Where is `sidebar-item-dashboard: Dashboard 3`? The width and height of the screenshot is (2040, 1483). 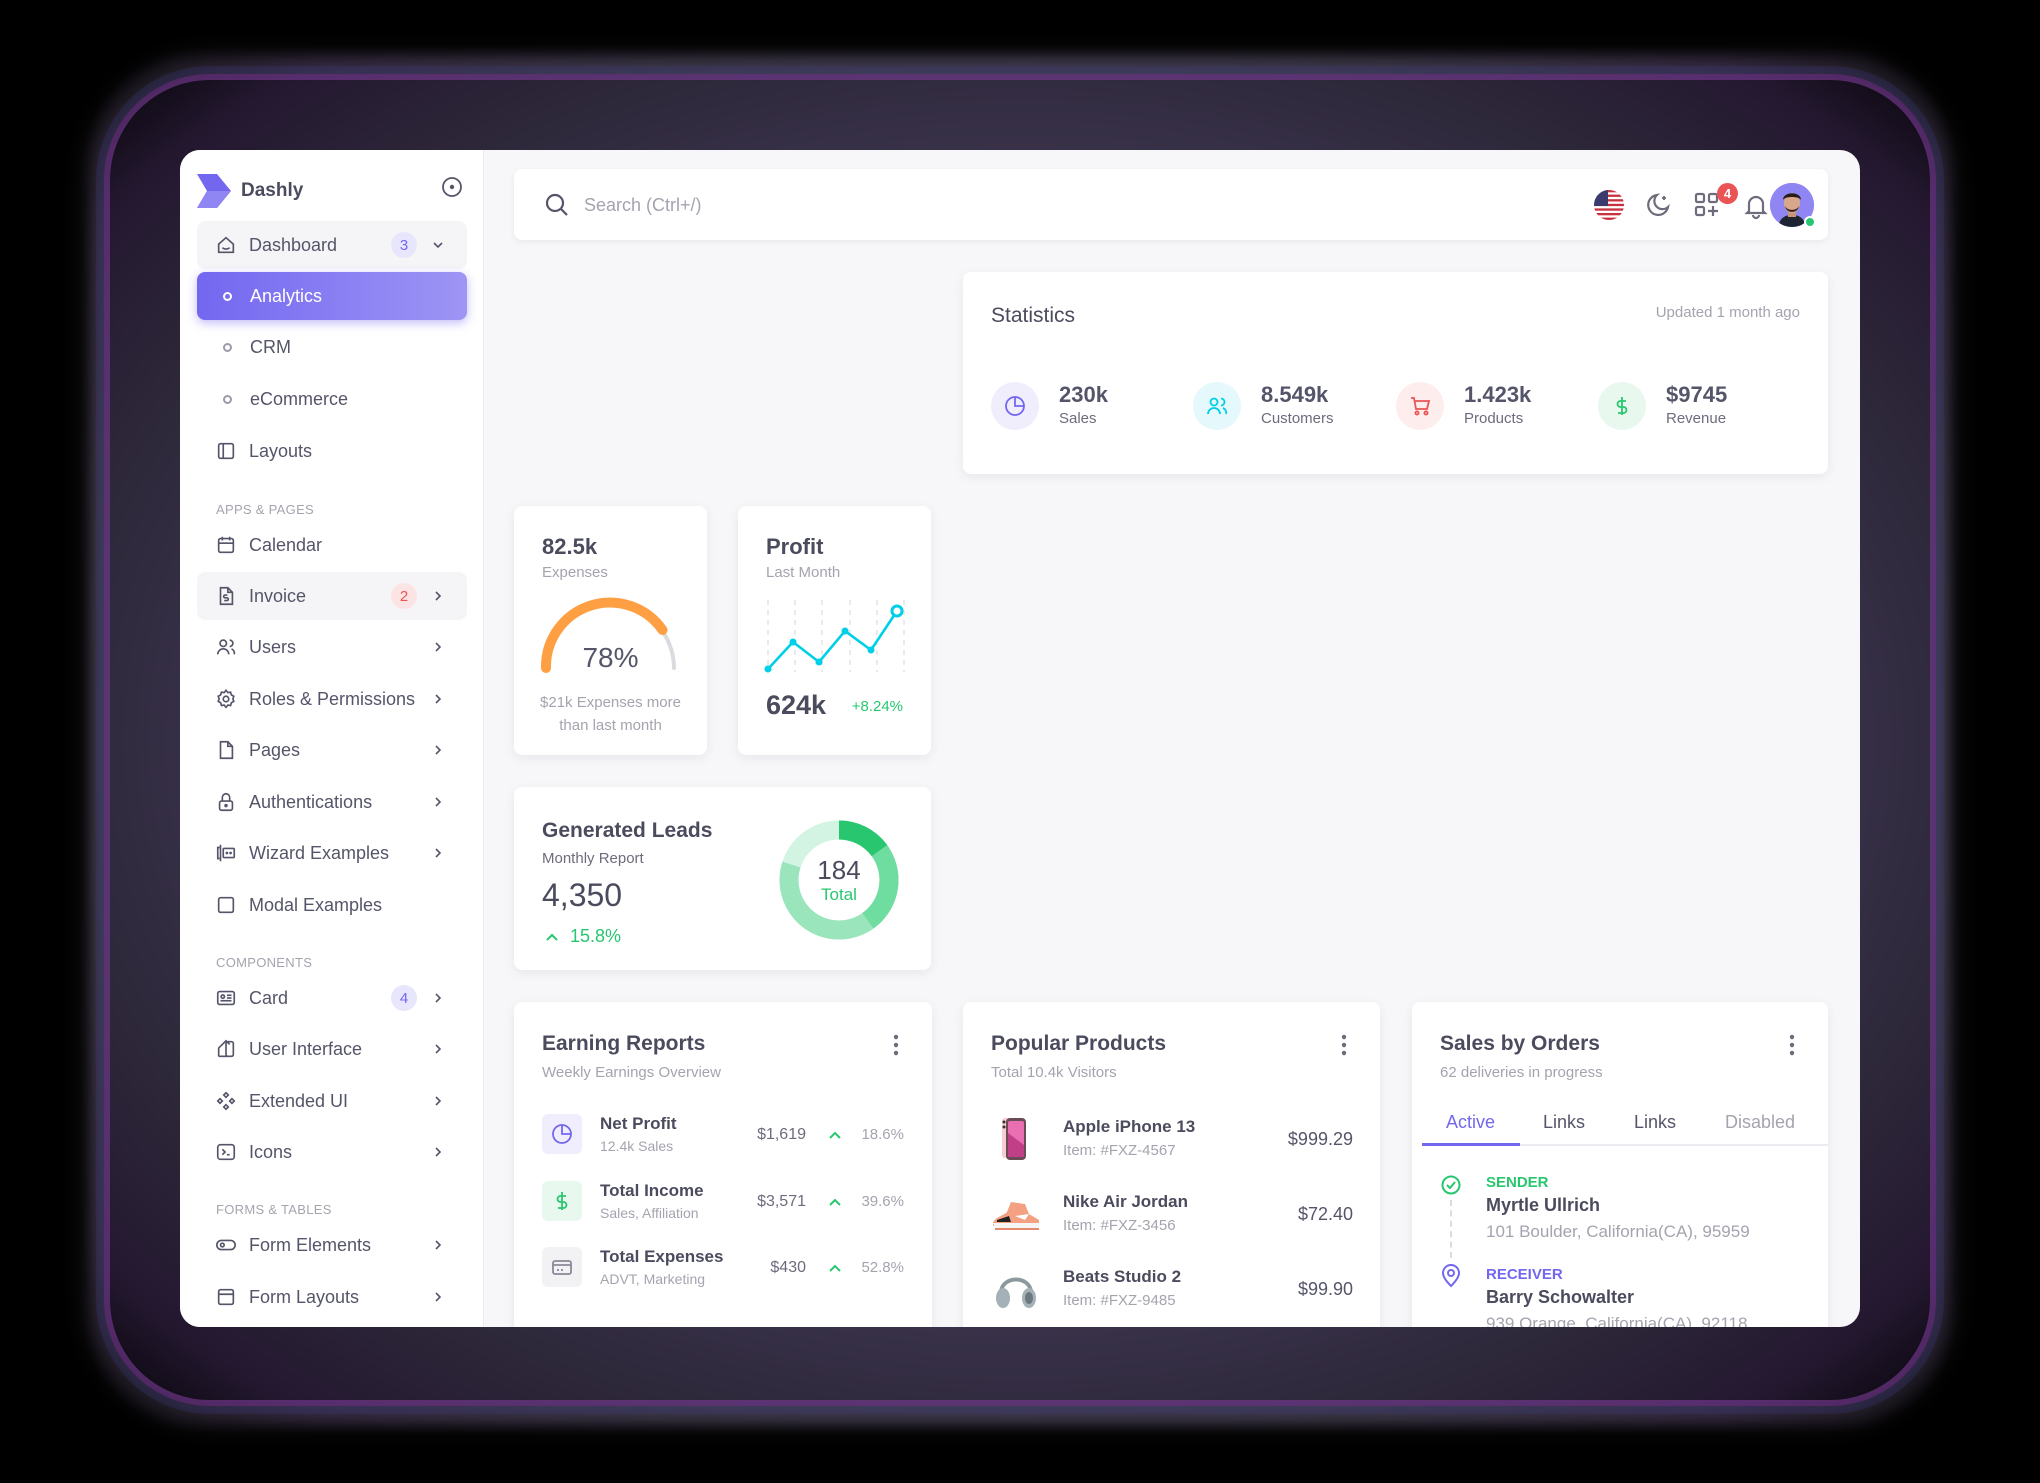
sidebar-item-dashboard: Dashboard 3 is located at coordinates (332, 245).